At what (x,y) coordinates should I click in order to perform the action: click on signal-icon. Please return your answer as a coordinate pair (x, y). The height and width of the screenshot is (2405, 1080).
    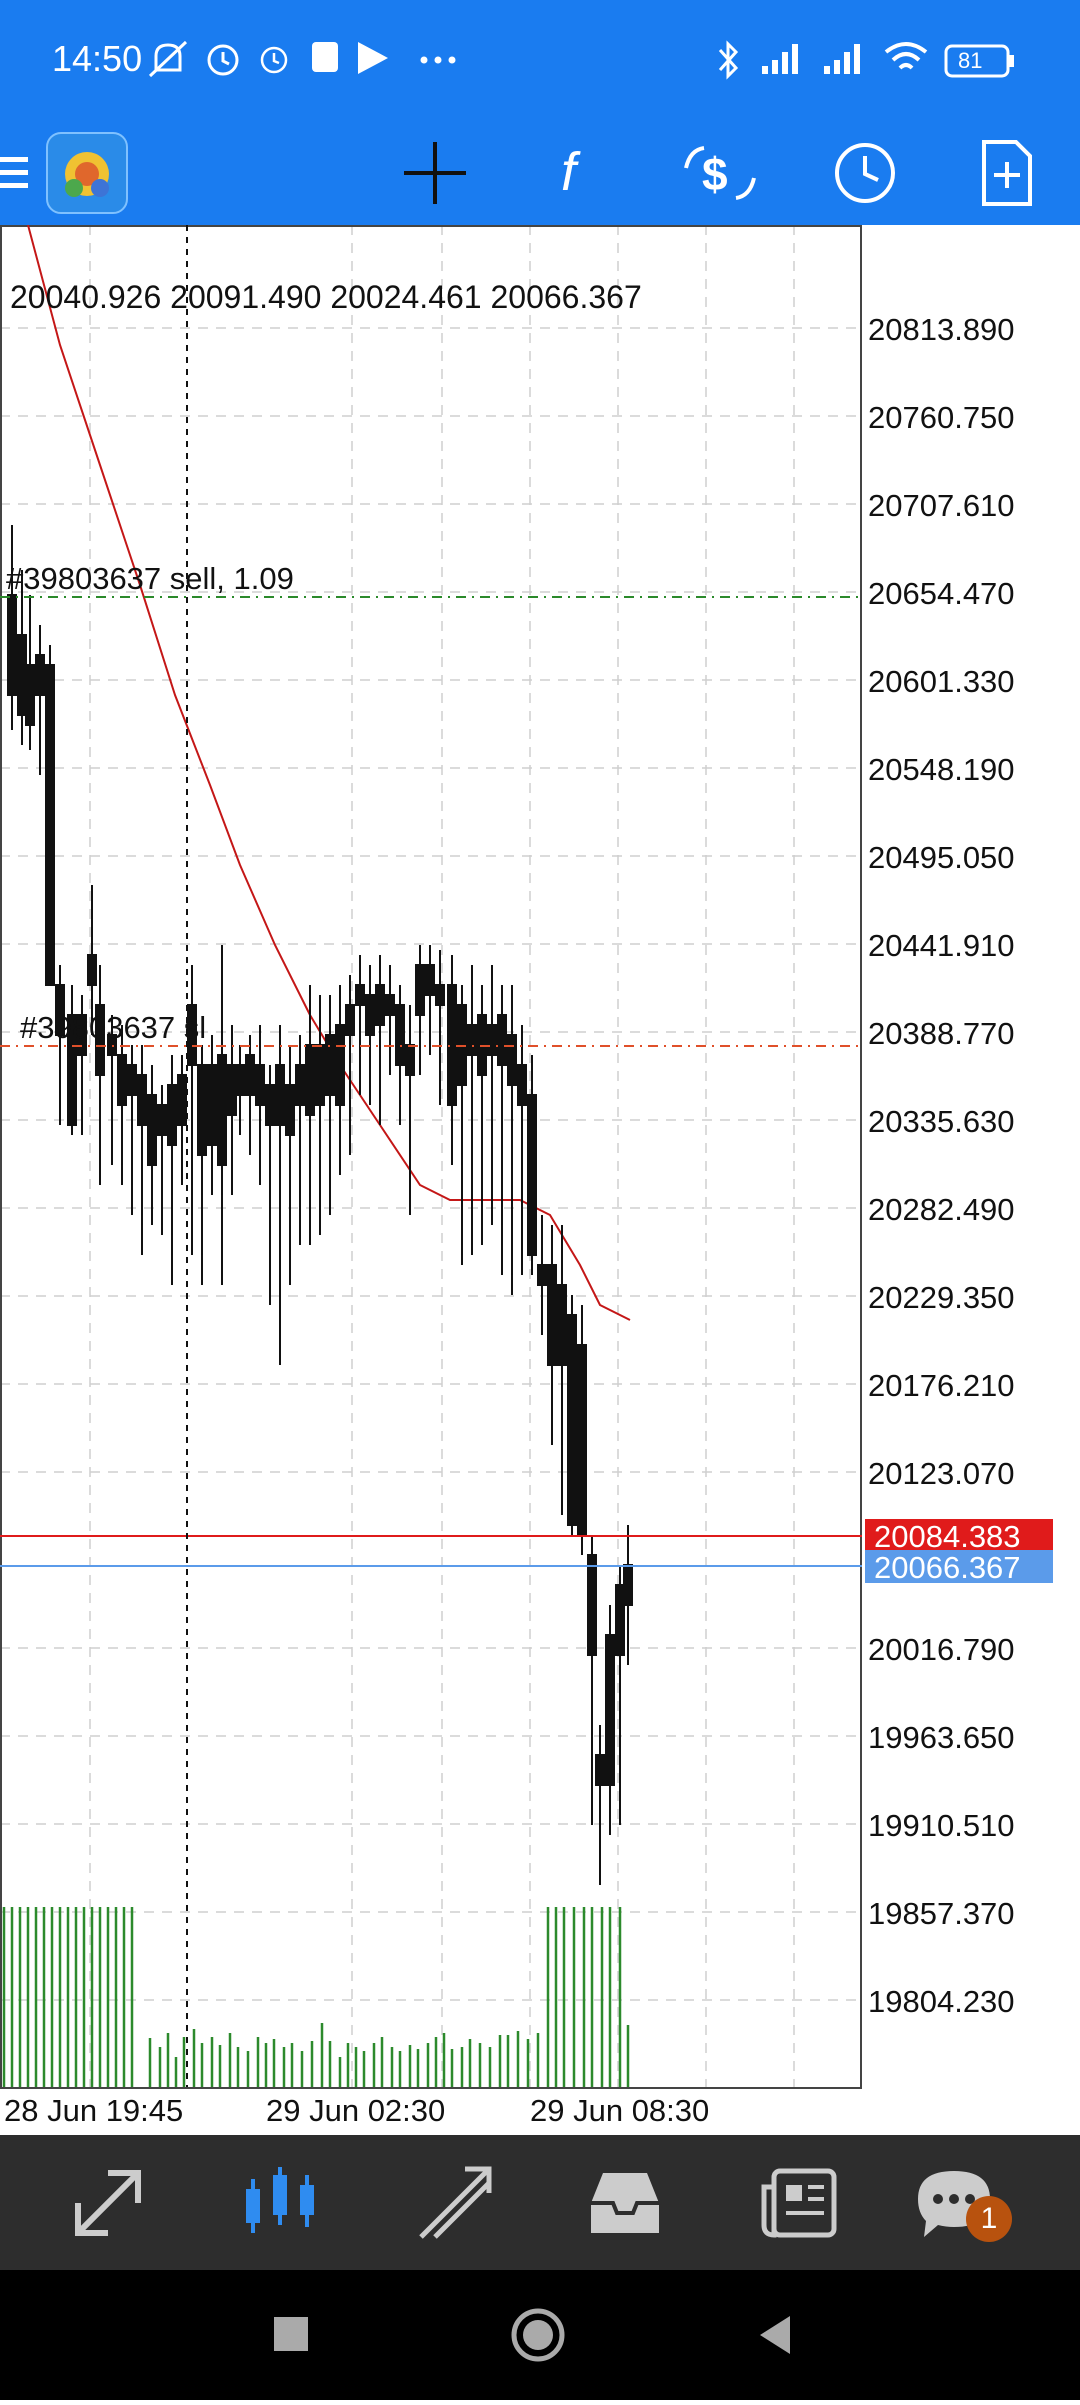
    Looking at the image, I should click on (780, 59).